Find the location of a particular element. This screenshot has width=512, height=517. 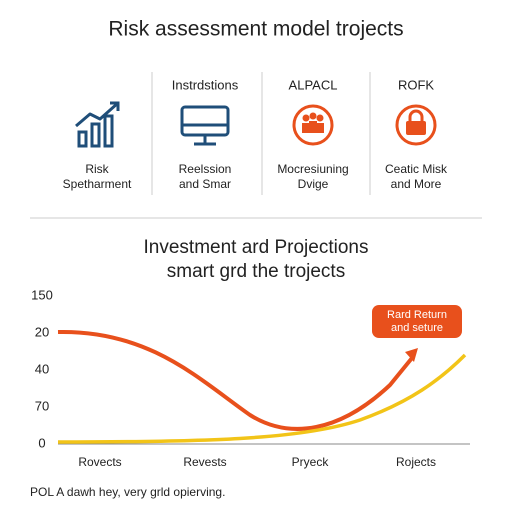

title: Risk assessment model trojects is located at coordinates (255, 29).